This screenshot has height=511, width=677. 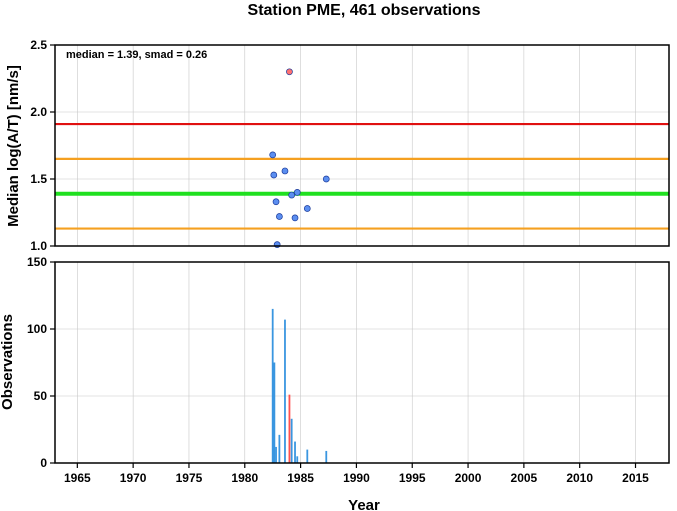 What do you see at coordinates (364, 10) in the screenshot?
I see `chart-title: Station PME, 461 observations` at bounding box center [364, 10].